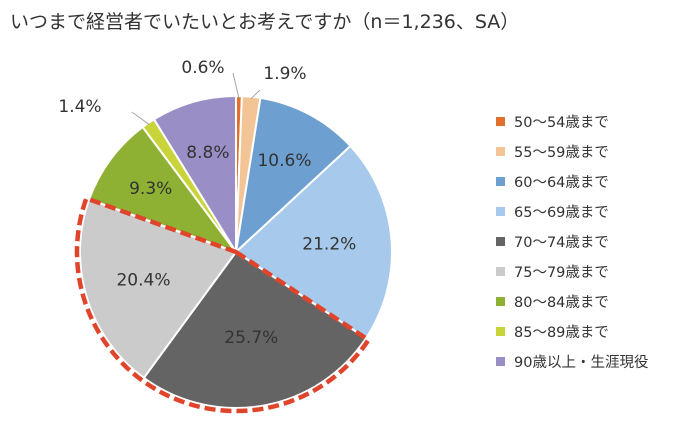 The width and height of the screenshot is (691, 421). Describe the element at coordinates (561, 332) in the screenshot. I see `legend-label: 85～89歳まで` at that location.